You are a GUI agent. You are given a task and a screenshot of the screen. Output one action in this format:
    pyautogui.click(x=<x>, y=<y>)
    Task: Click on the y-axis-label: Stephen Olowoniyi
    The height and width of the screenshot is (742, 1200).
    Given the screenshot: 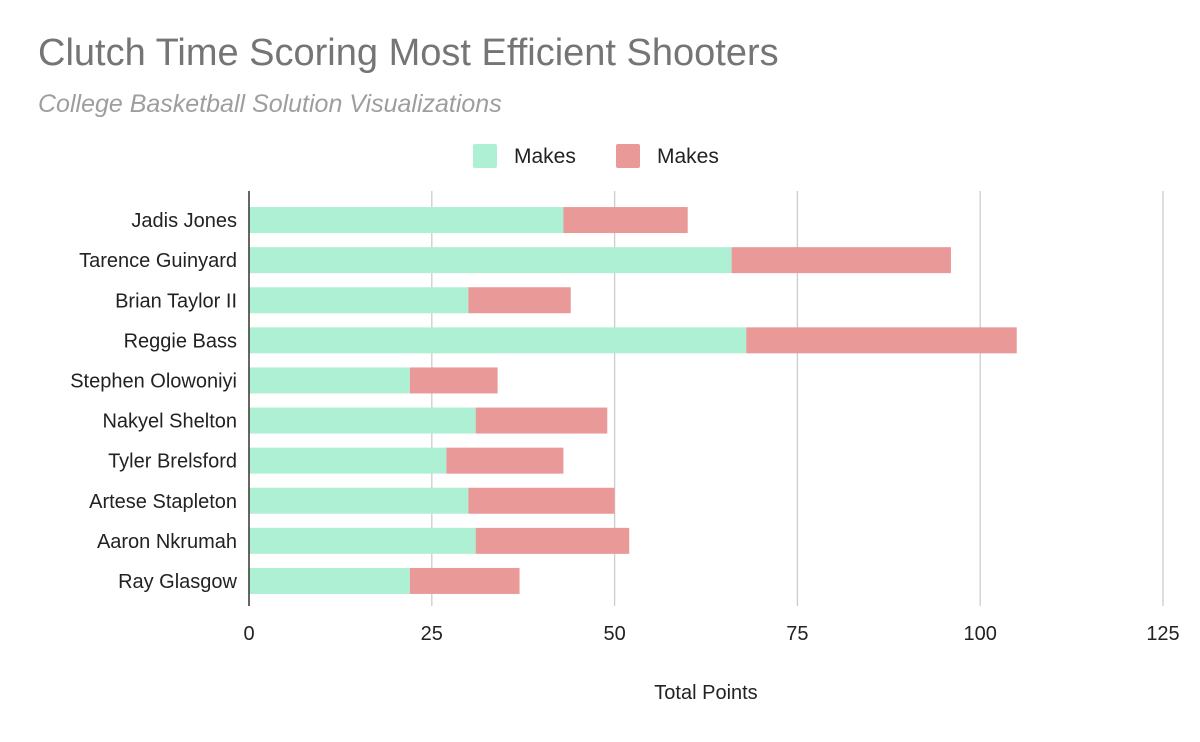 What is the action you would take?
    pyautogui.click(x=153, y=381)
    